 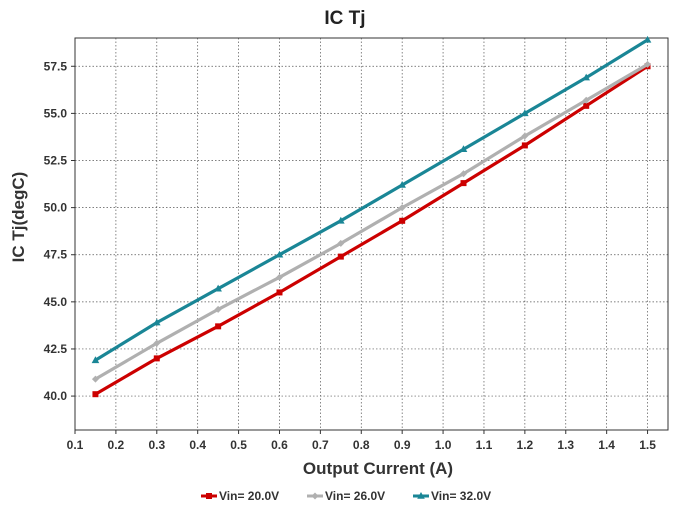 I want to click on y-tick-label: 42.5, so click(x=56, y=349).